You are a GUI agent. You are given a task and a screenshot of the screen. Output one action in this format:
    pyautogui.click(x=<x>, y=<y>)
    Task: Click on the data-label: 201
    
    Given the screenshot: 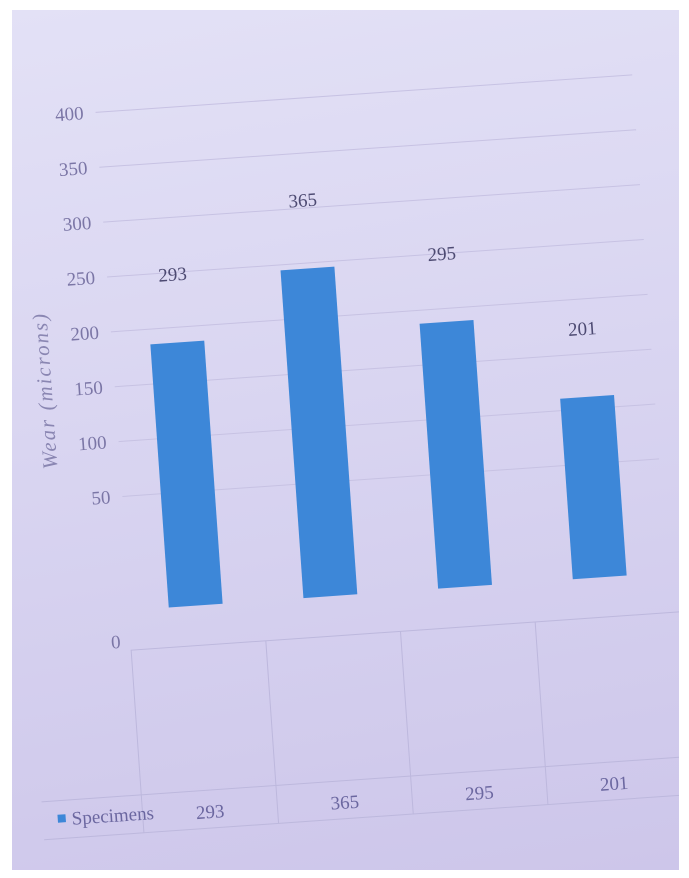 What is the action you would take?
    pyautogui.click(x=582, y=329)
    